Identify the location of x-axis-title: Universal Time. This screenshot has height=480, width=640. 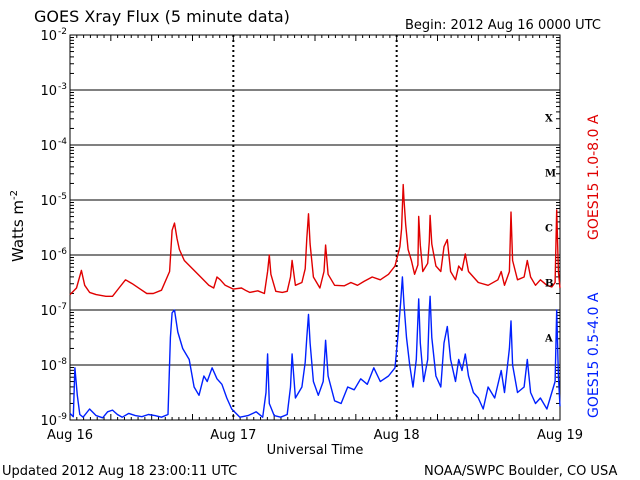
(315, 450).